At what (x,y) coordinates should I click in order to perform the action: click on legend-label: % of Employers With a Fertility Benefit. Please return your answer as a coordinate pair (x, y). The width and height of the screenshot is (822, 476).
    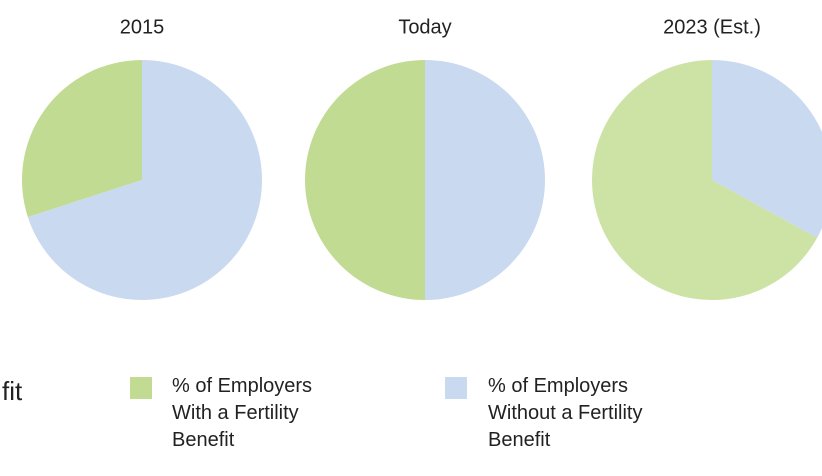
    Looking at the image, I should click on (242, 413).